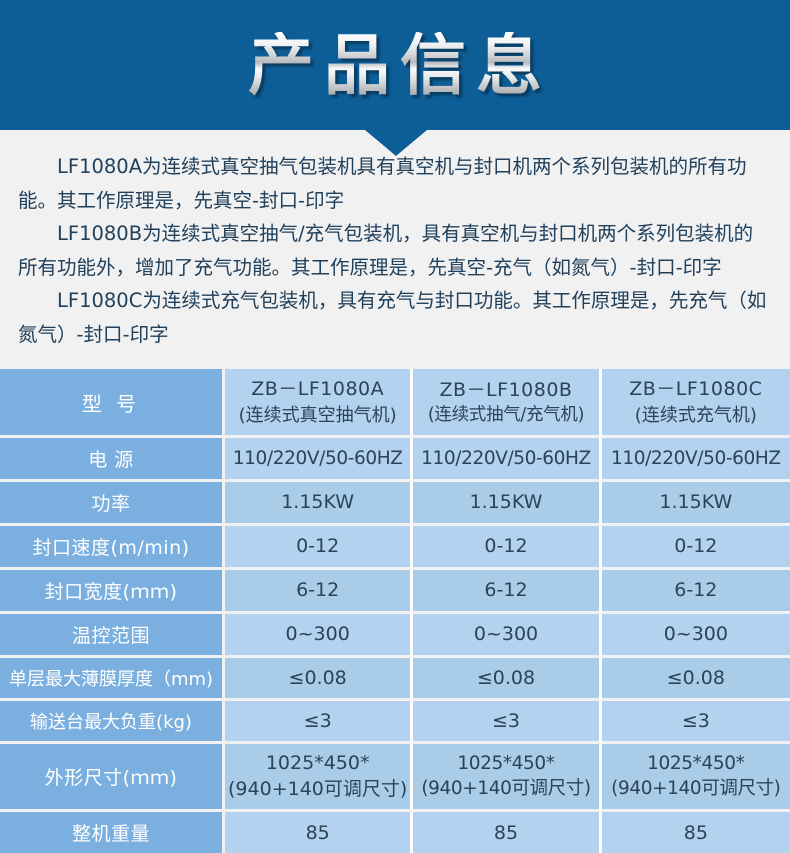  What do you see at coordinates (318, 389) in the screenshot?
I see `model-code-a: ZB－LF1080A` at bounding box center [318, 389].